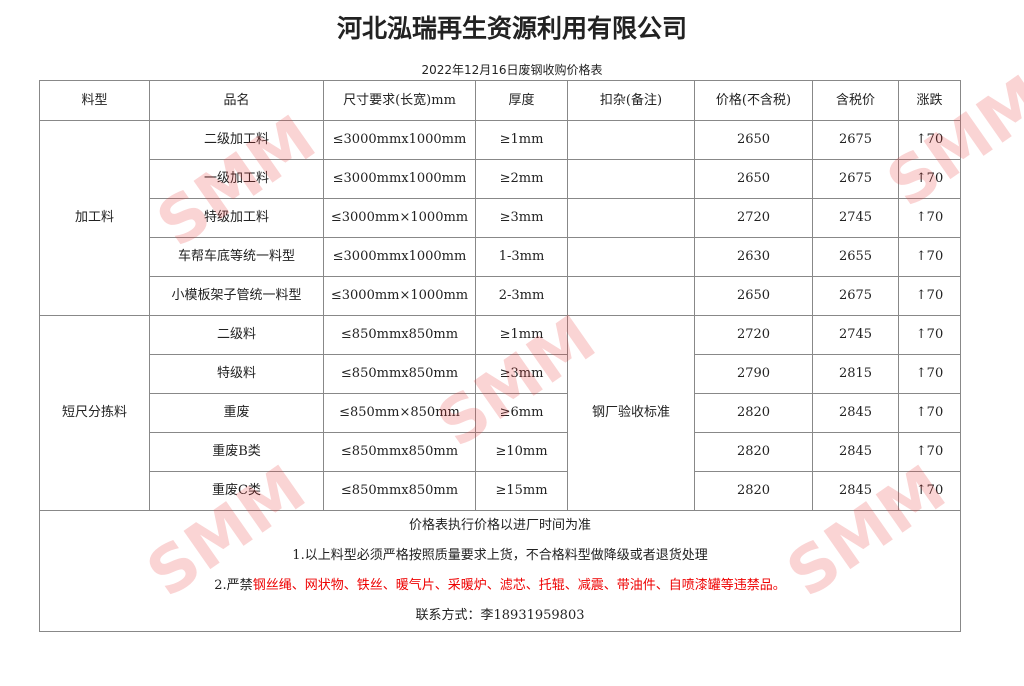 The width and height of the screenshot is (1024, 686). I want to click on table-row: 特级料 ≤850mmx850mm ≥3mm 2790 2815 ↑70, so click(500, 374).